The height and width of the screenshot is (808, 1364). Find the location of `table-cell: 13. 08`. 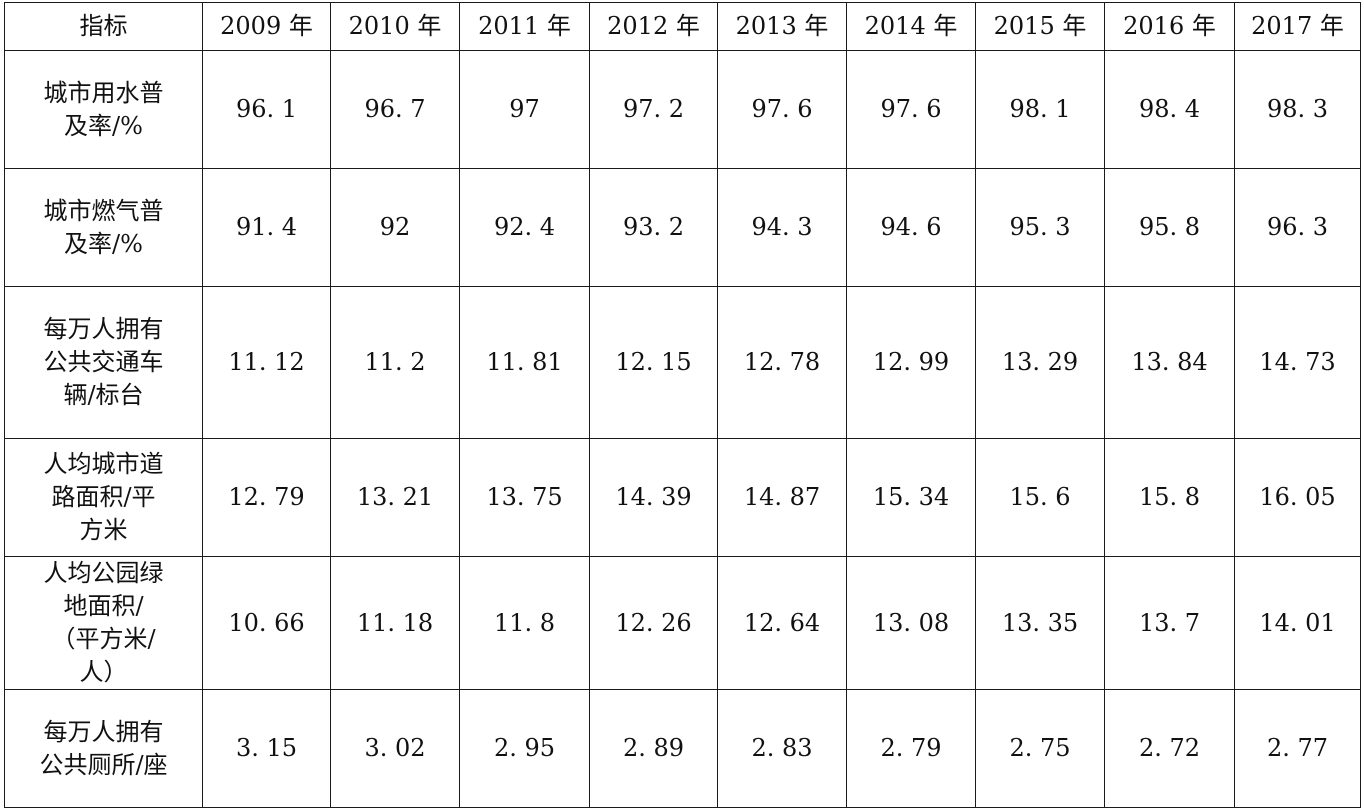

table-cell: 13. 08 is located at coordinates (911, 623).